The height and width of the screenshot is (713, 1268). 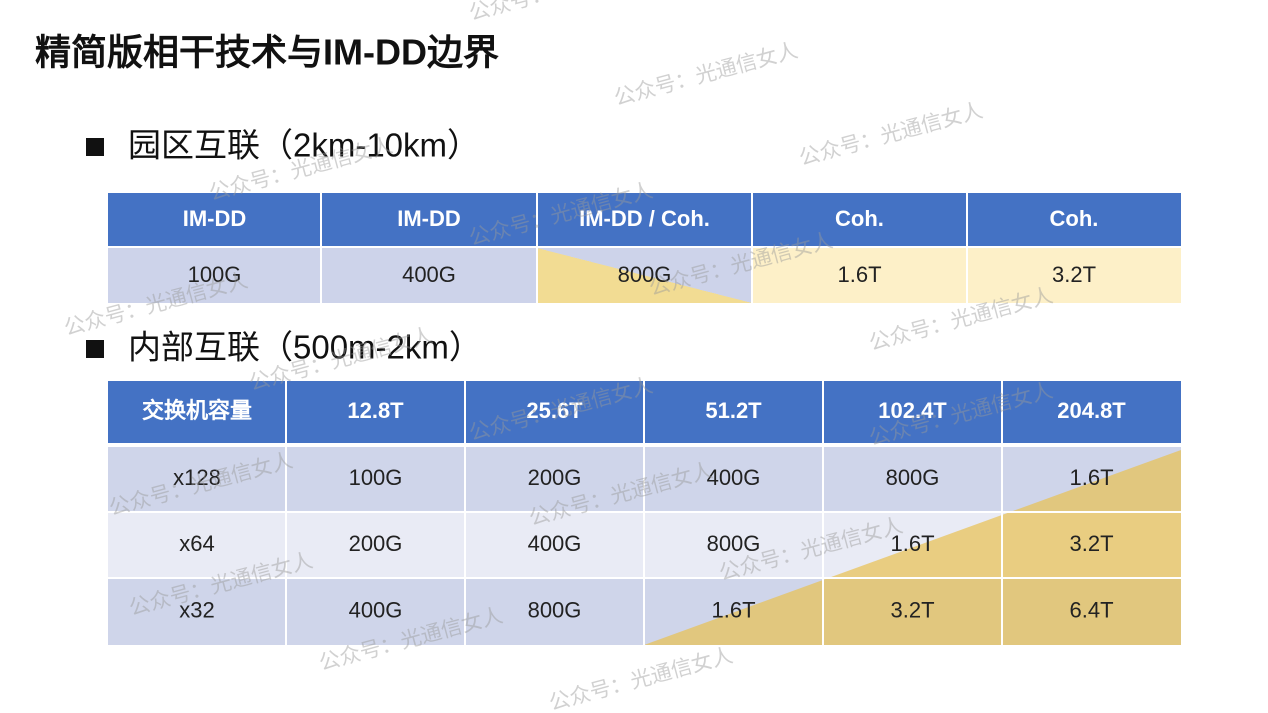 What do you see at coordinates (1091, 609) in the screenshot?
I see `cell-text: 6.4T` at bounding box center [1091, 609].